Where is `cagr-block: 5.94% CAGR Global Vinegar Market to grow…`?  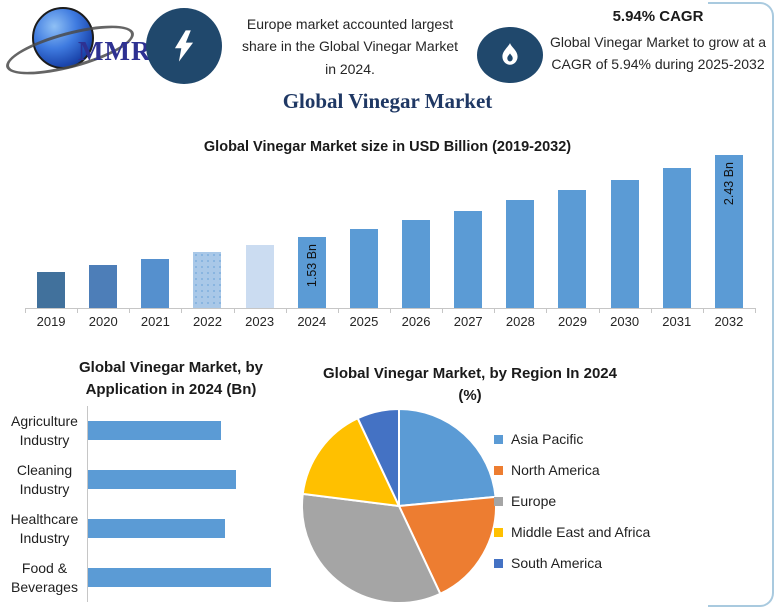 cagr-block: 5.94% CAGR Global Vinegar Market to grow… is located at coordinates (658, 41).